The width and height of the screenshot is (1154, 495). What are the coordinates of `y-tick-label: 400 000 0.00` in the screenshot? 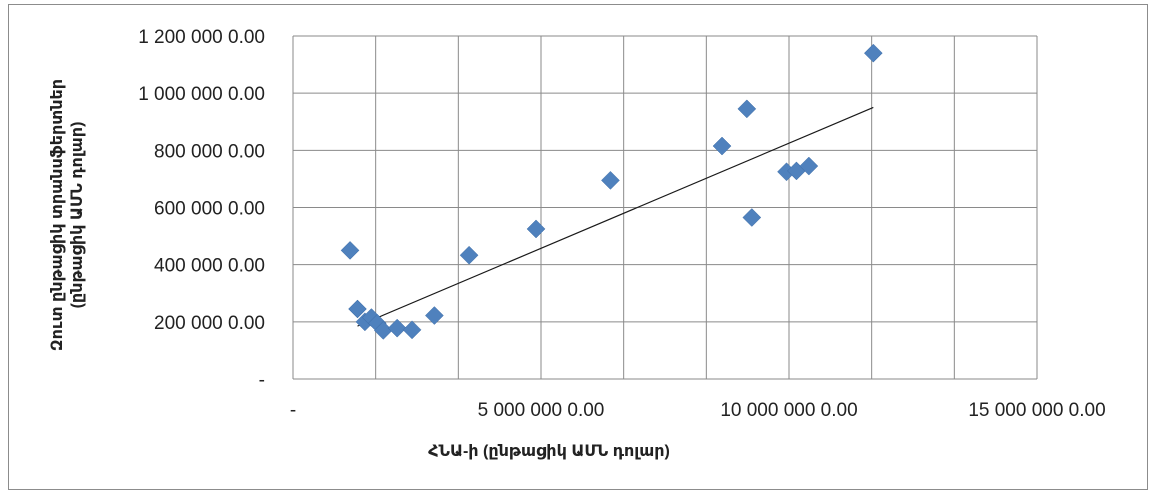 It's located at (209, 266).